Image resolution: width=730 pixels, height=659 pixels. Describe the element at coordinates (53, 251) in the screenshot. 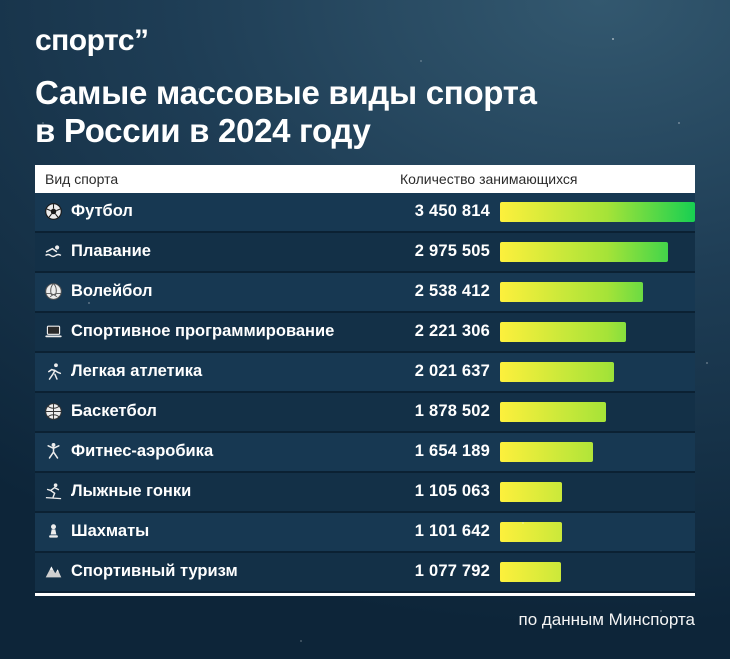

I see `swimmer-icon` at that location.